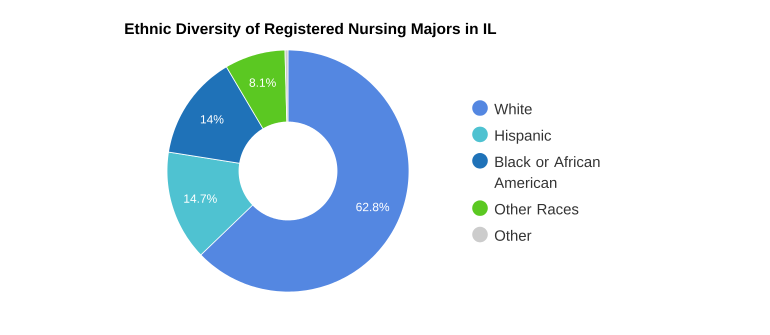 This screenshot has height=335, width=770. I want to click on data-label: 14%, so click(212, 119).